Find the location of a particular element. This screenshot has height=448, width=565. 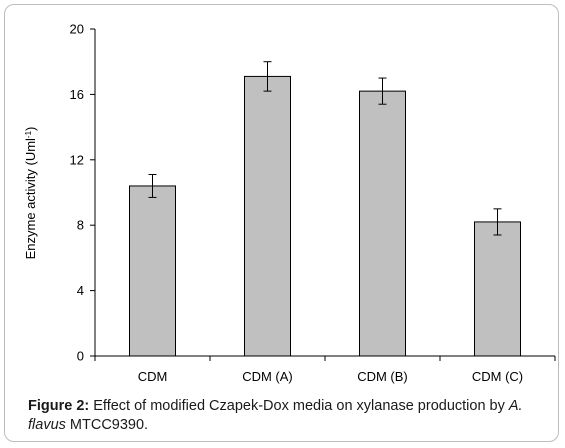

x-tick-label: CDM is located at coordinates (153, 376).